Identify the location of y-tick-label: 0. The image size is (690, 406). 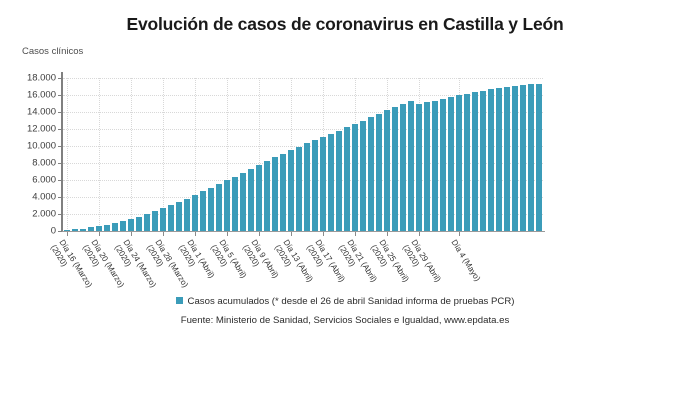
(53, 231).